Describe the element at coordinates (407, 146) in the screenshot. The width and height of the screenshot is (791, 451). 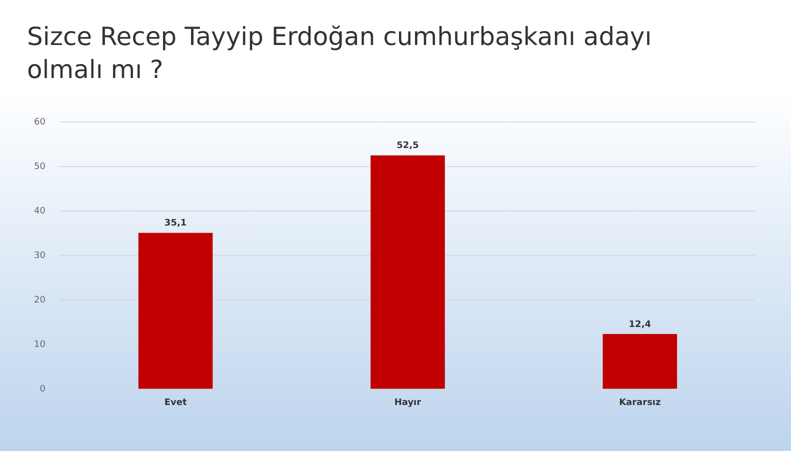
I see `data-label: 52,5` at that location.